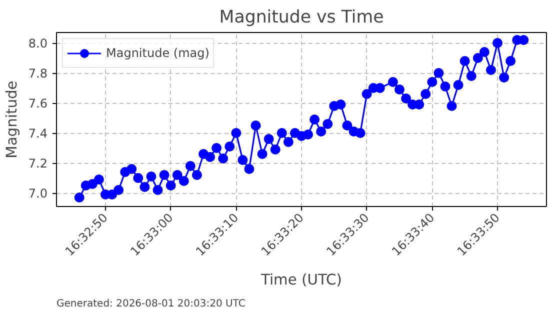 The image size is (560, 314). Describe the element at coordinates (38, 133) in the screenshot. I see `y-tick-label: 7.4` at that location.